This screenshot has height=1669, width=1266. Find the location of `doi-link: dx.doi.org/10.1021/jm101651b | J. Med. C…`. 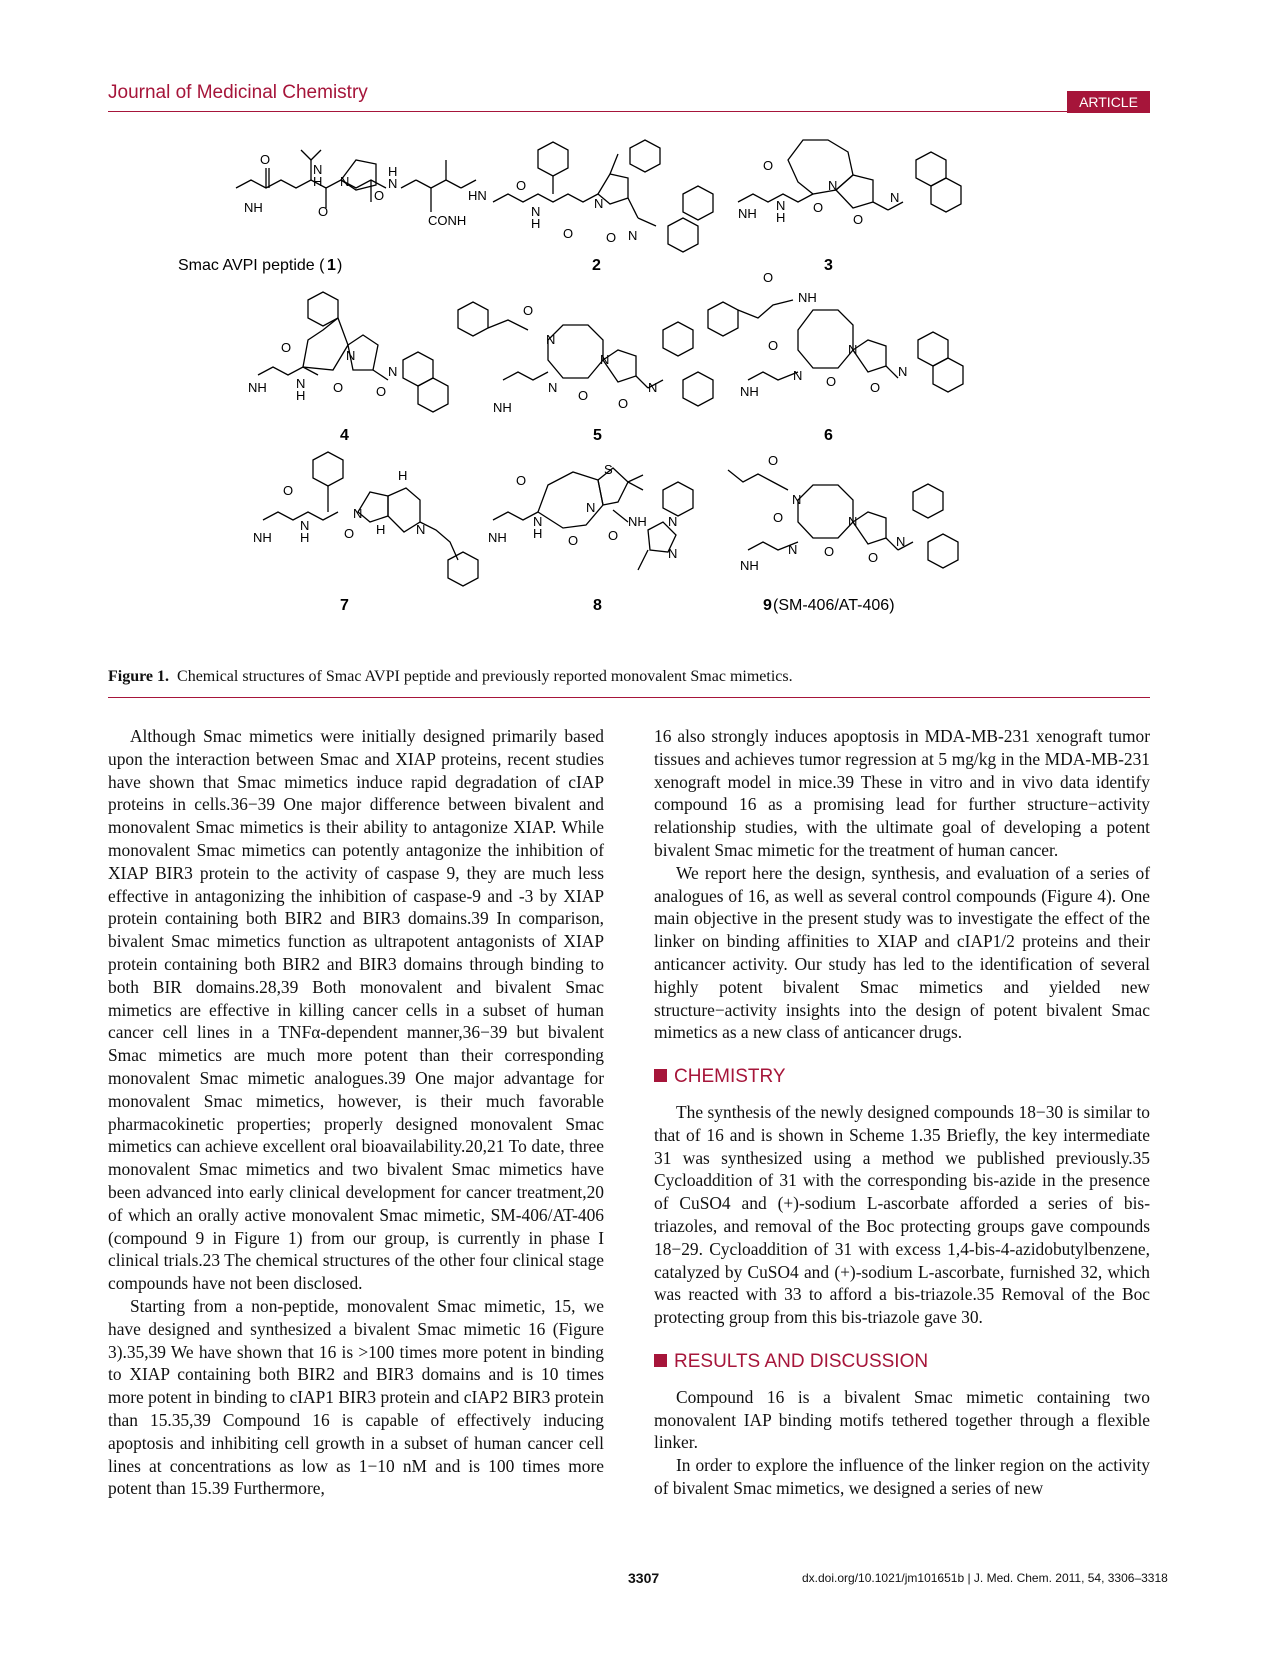

doi-link: dx.doi.org/10.1021/jm101651b | J. Med. C… is located at coordinates (985, 1578).